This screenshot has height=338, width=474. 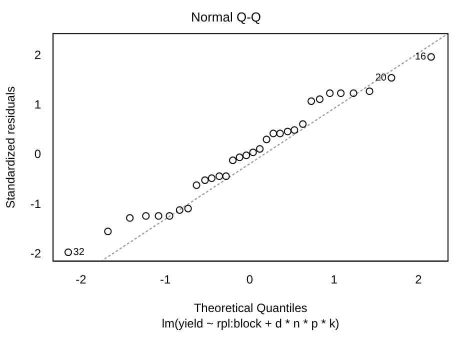 What do you see at coordinates (38, 154) in the screenshot?
I see `y-tick-label: 0` at bounding box center [38, 154].